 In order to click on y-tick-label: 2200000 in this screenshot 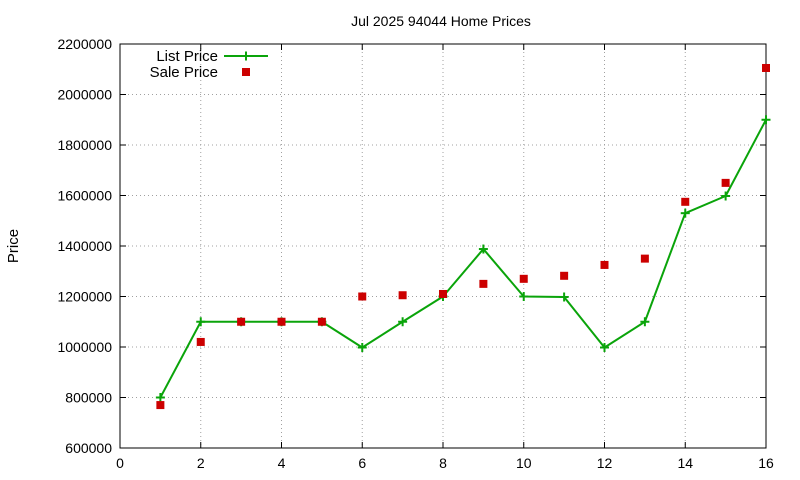, I will do `click(84, 44)`.